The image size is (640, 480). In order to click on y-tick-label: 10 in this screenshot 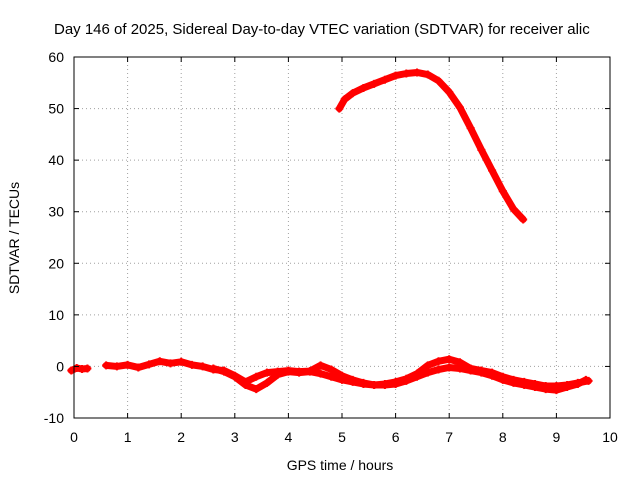, I will do `click(56, 315)`.